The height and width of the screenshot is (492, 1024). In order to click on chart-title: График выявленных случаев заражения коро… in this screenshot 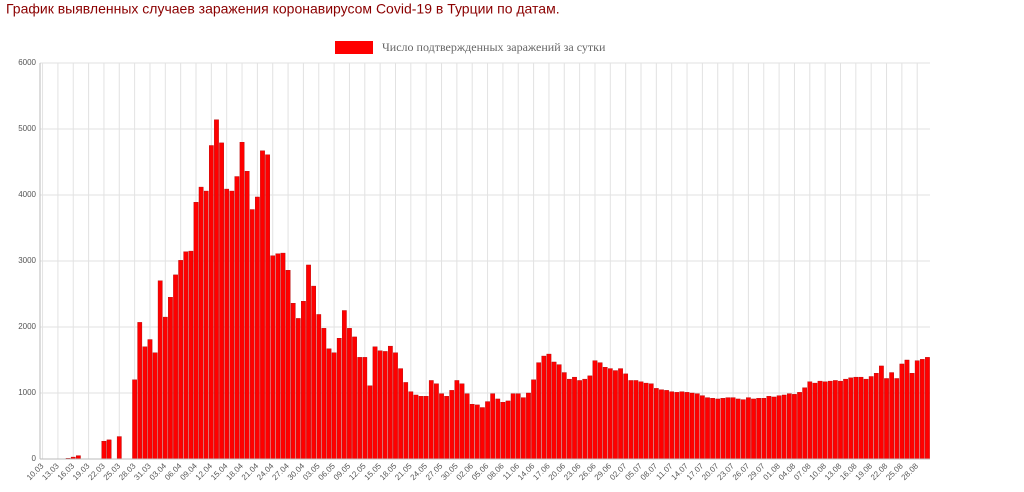, I will do `click(283, 9)`.